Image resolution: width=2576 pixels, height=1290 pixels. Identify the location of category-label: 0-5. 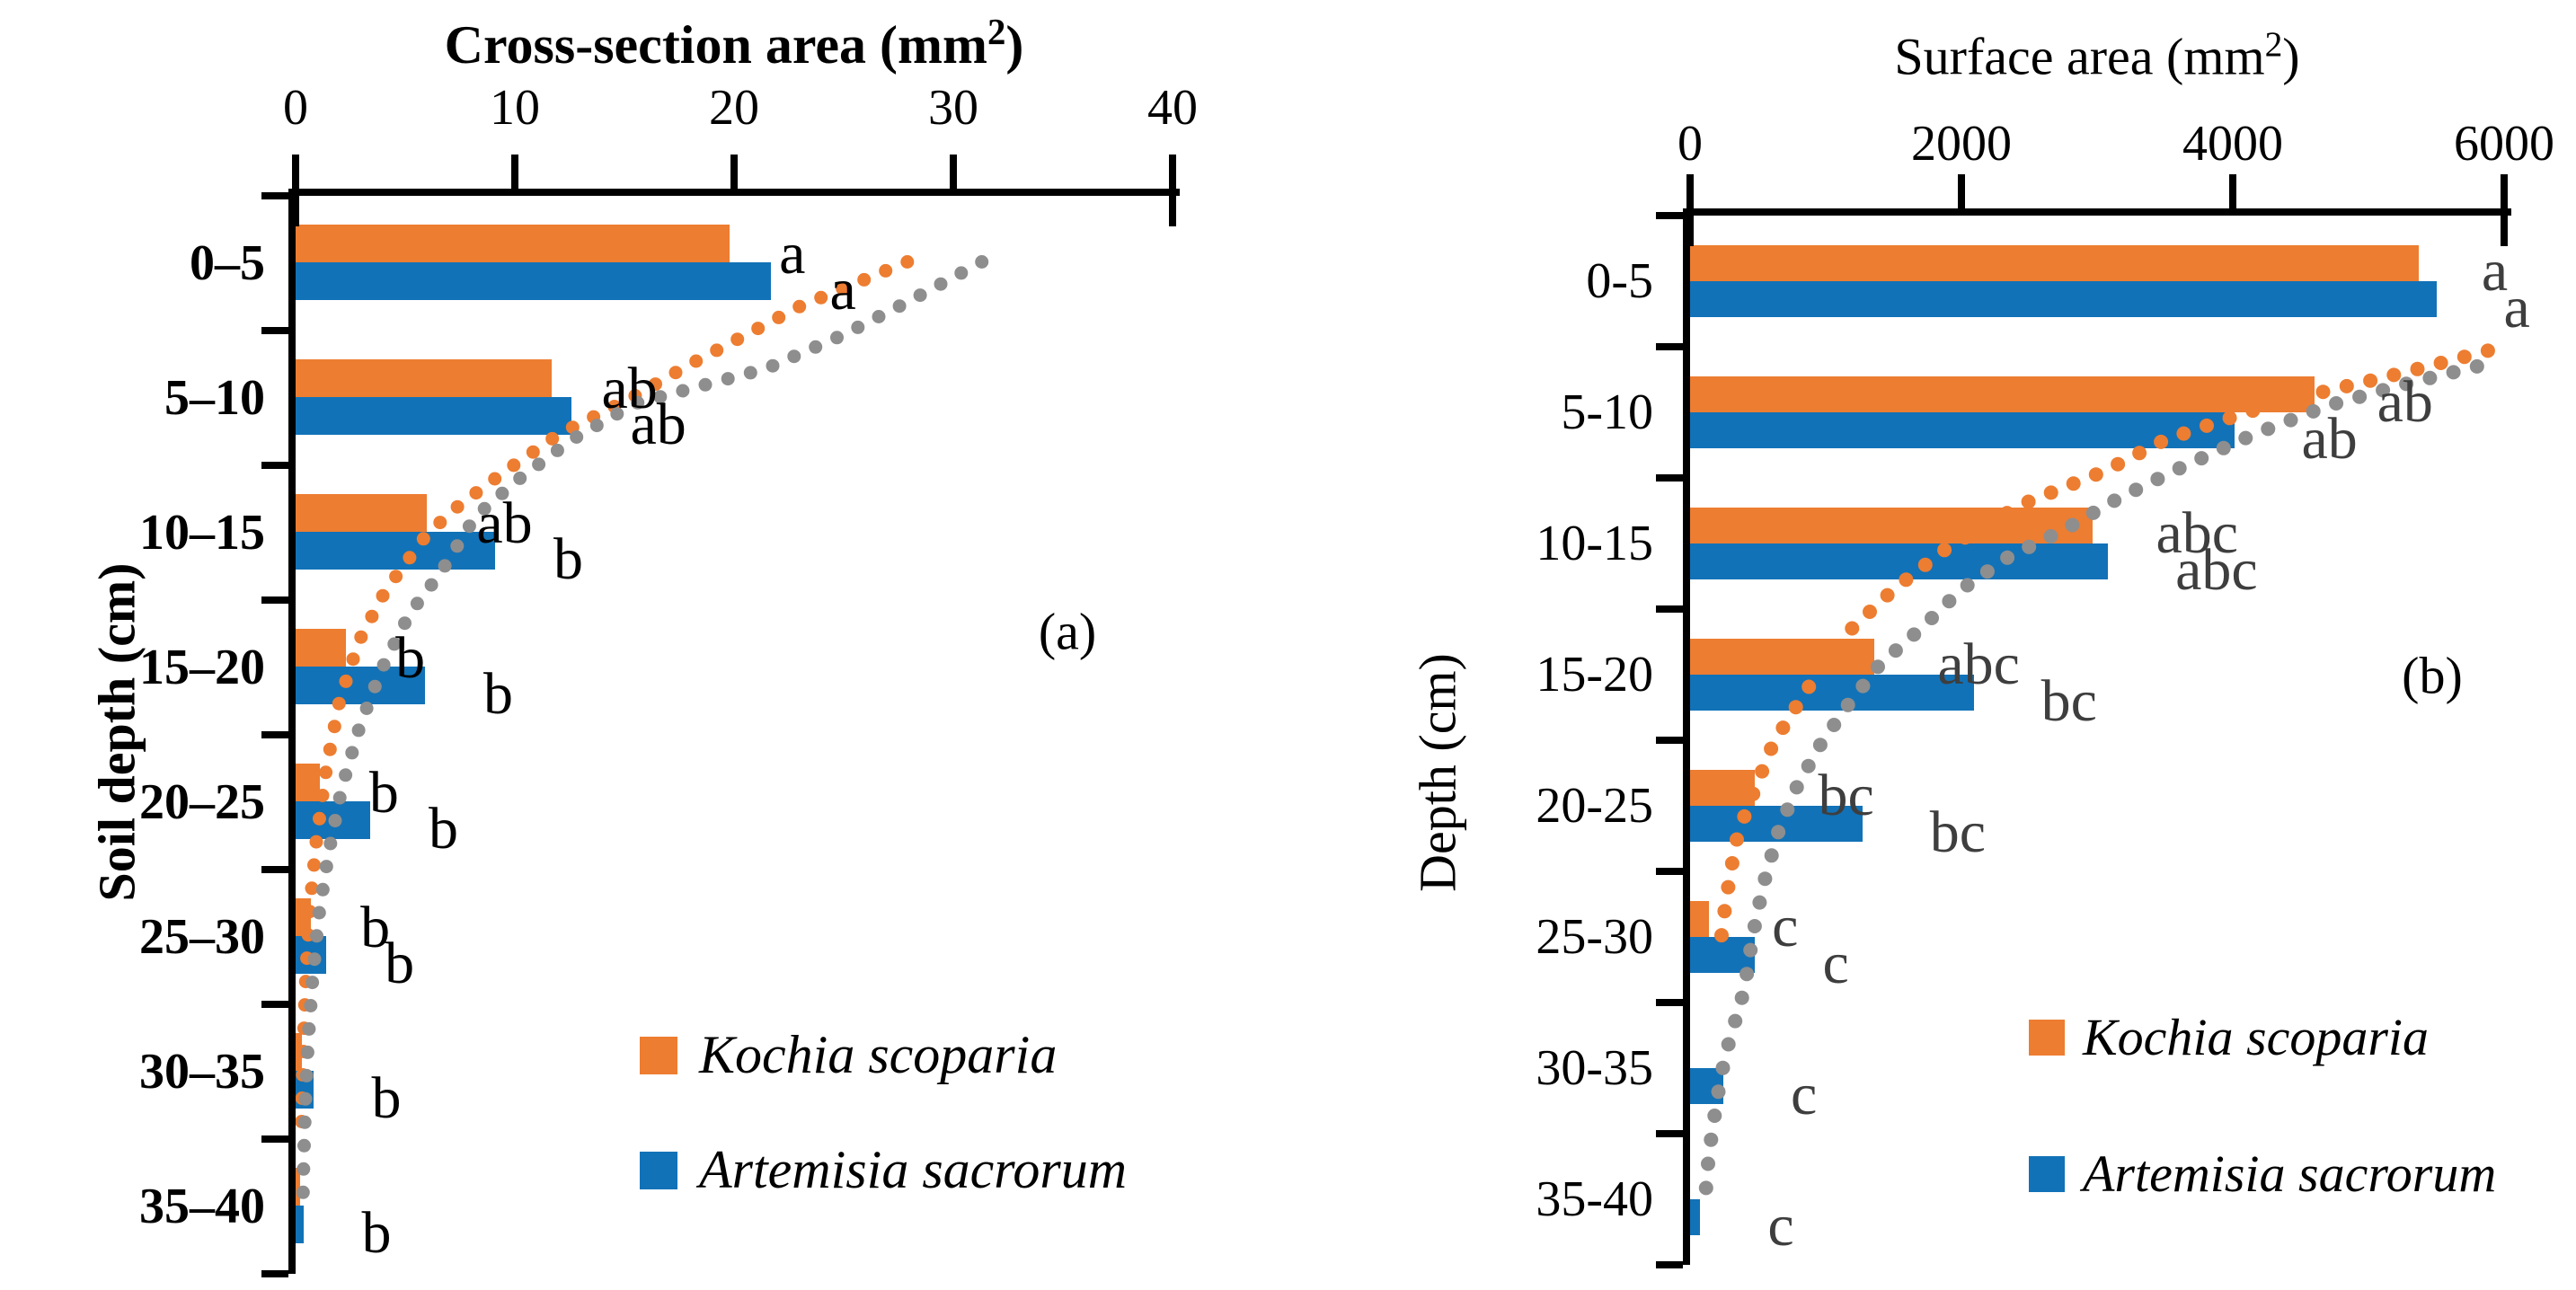
(1619, 281).